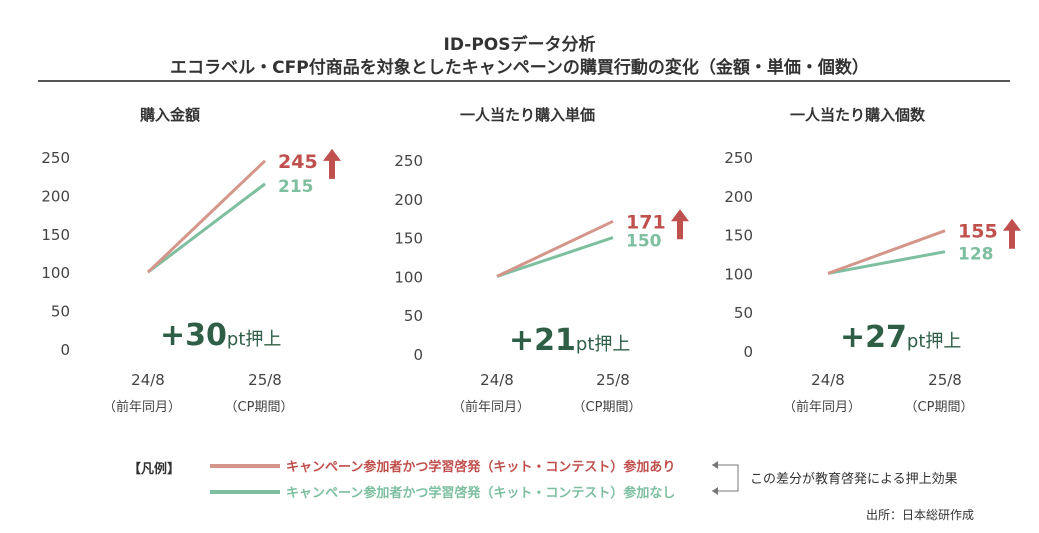 This screenshot has height=533, width=1039. Describe the element at coordinates (644, 241) in the screenshot. I see `data-label-without: 150` at that location.